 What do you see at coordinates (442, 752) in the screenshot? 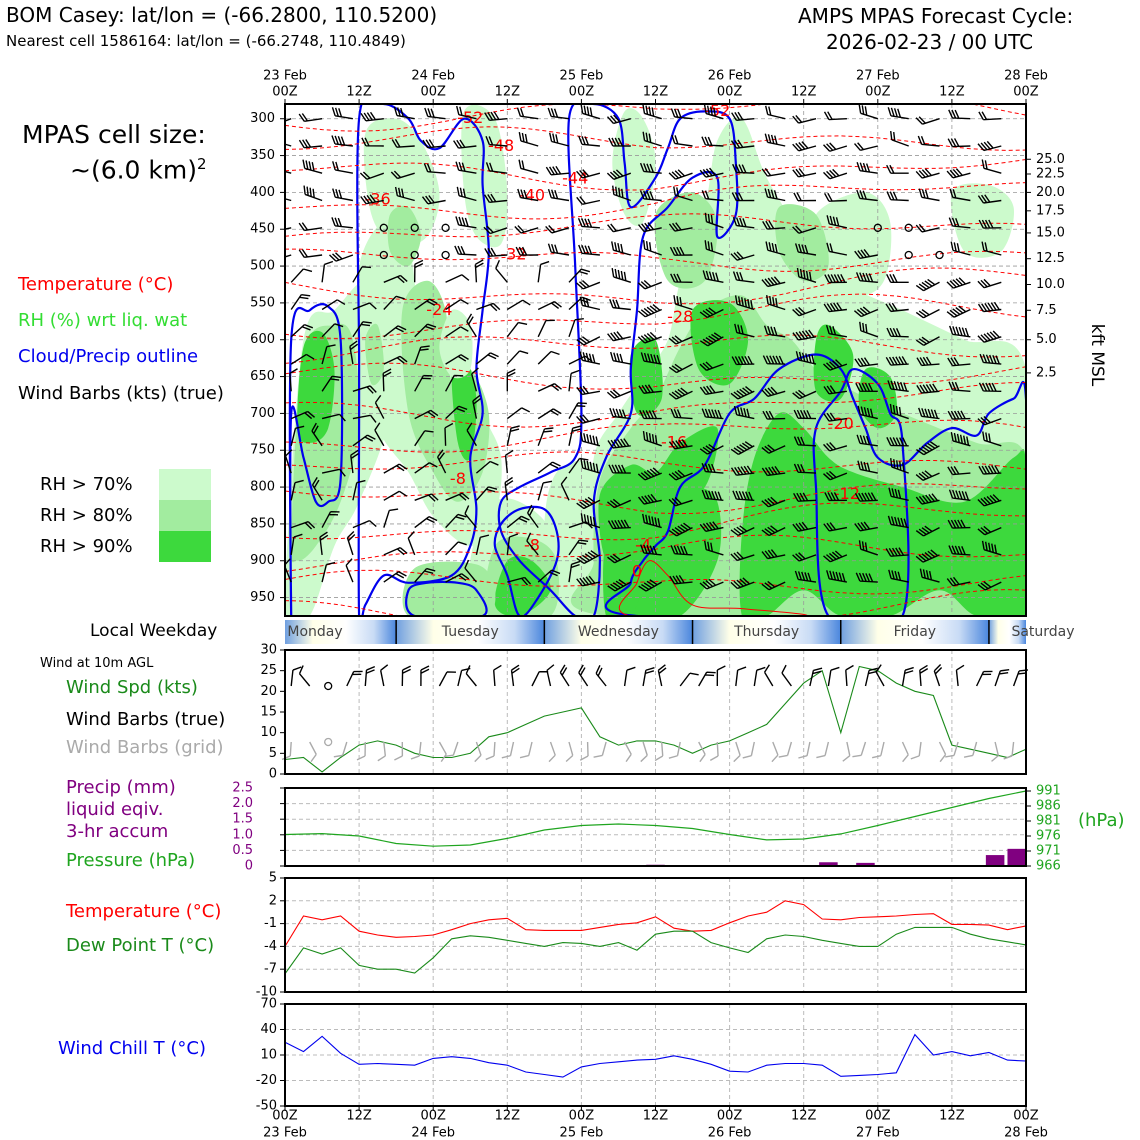
I see `grid-barb-8-shaft` at bounding box center [442, 752].